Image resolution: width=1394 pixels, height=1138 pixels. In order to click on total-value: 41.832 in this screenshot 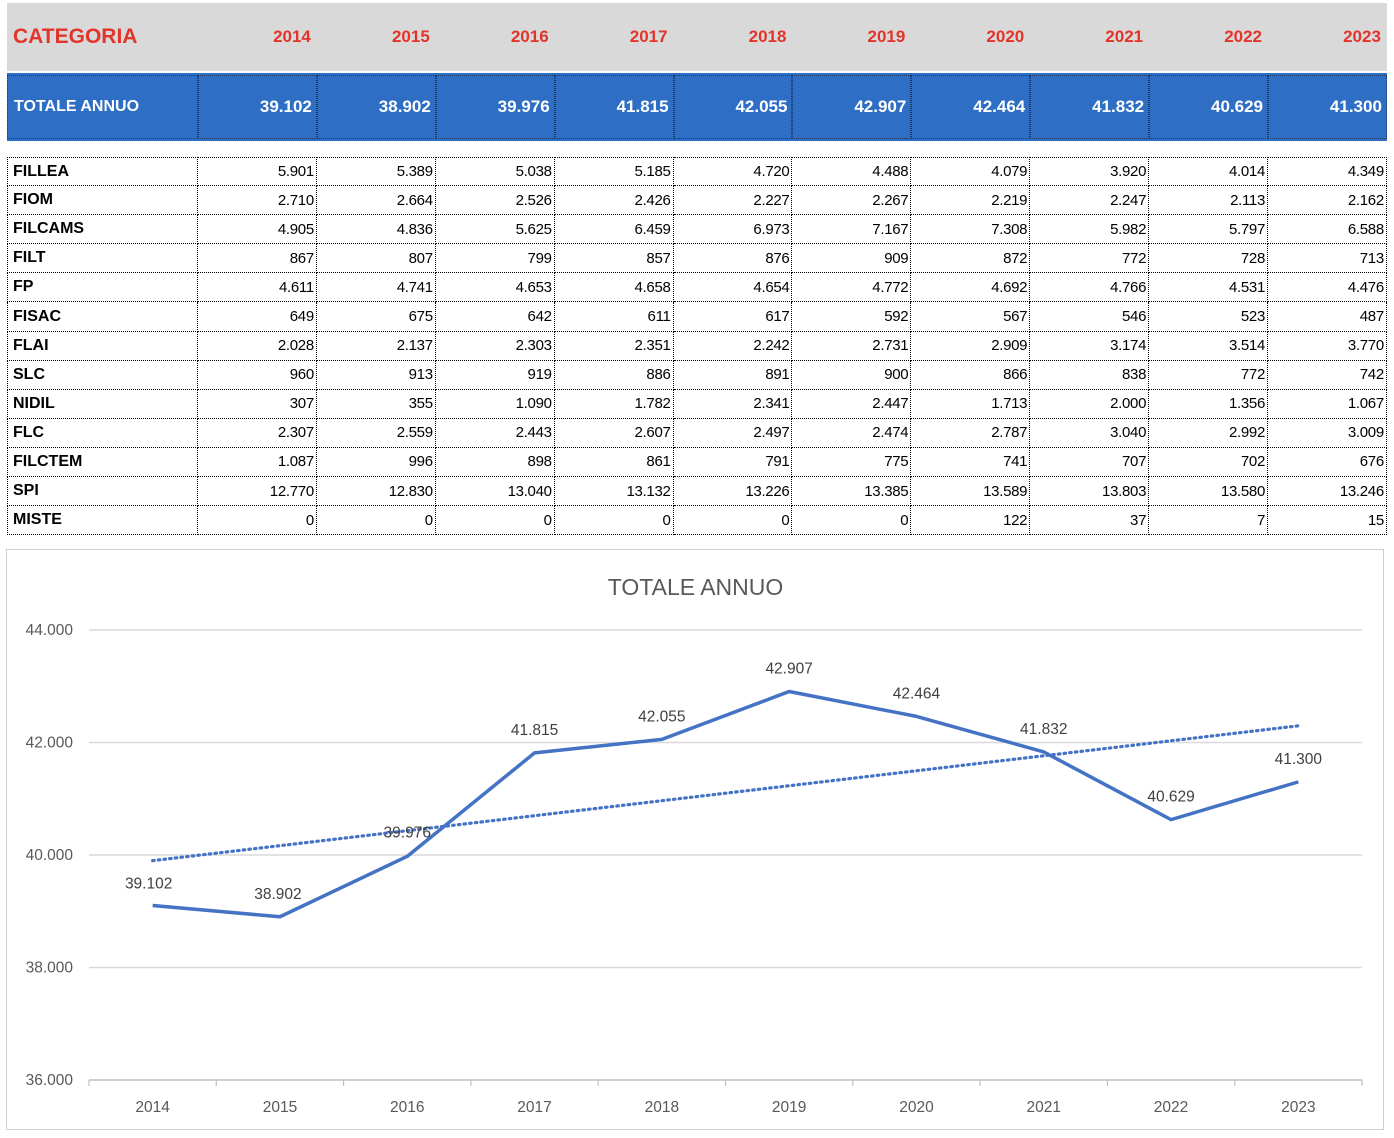, I will do `click(1090, 107)`.